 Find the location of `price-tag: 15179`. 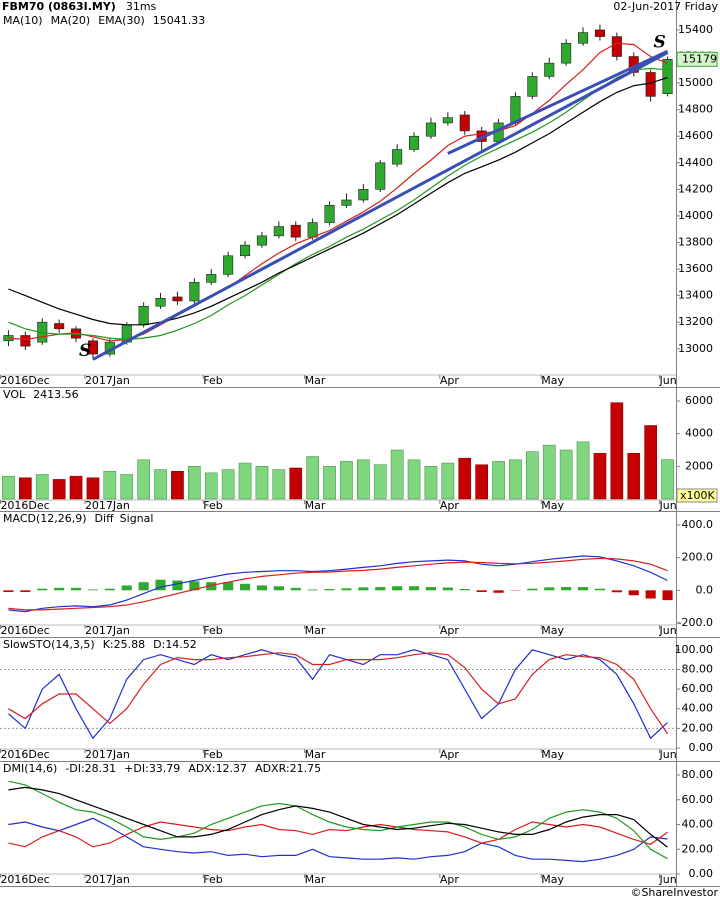

price-tag: 15179 is located at coordinates (699, 58).